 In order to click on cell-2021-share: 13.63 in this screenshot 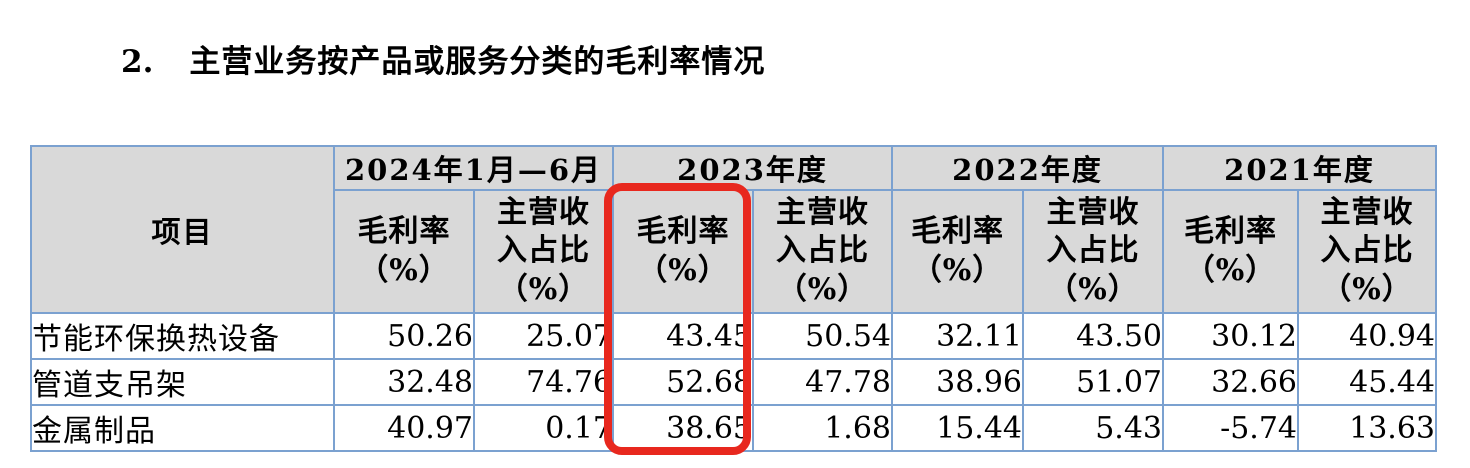, I will do `click(1367, 428)`.